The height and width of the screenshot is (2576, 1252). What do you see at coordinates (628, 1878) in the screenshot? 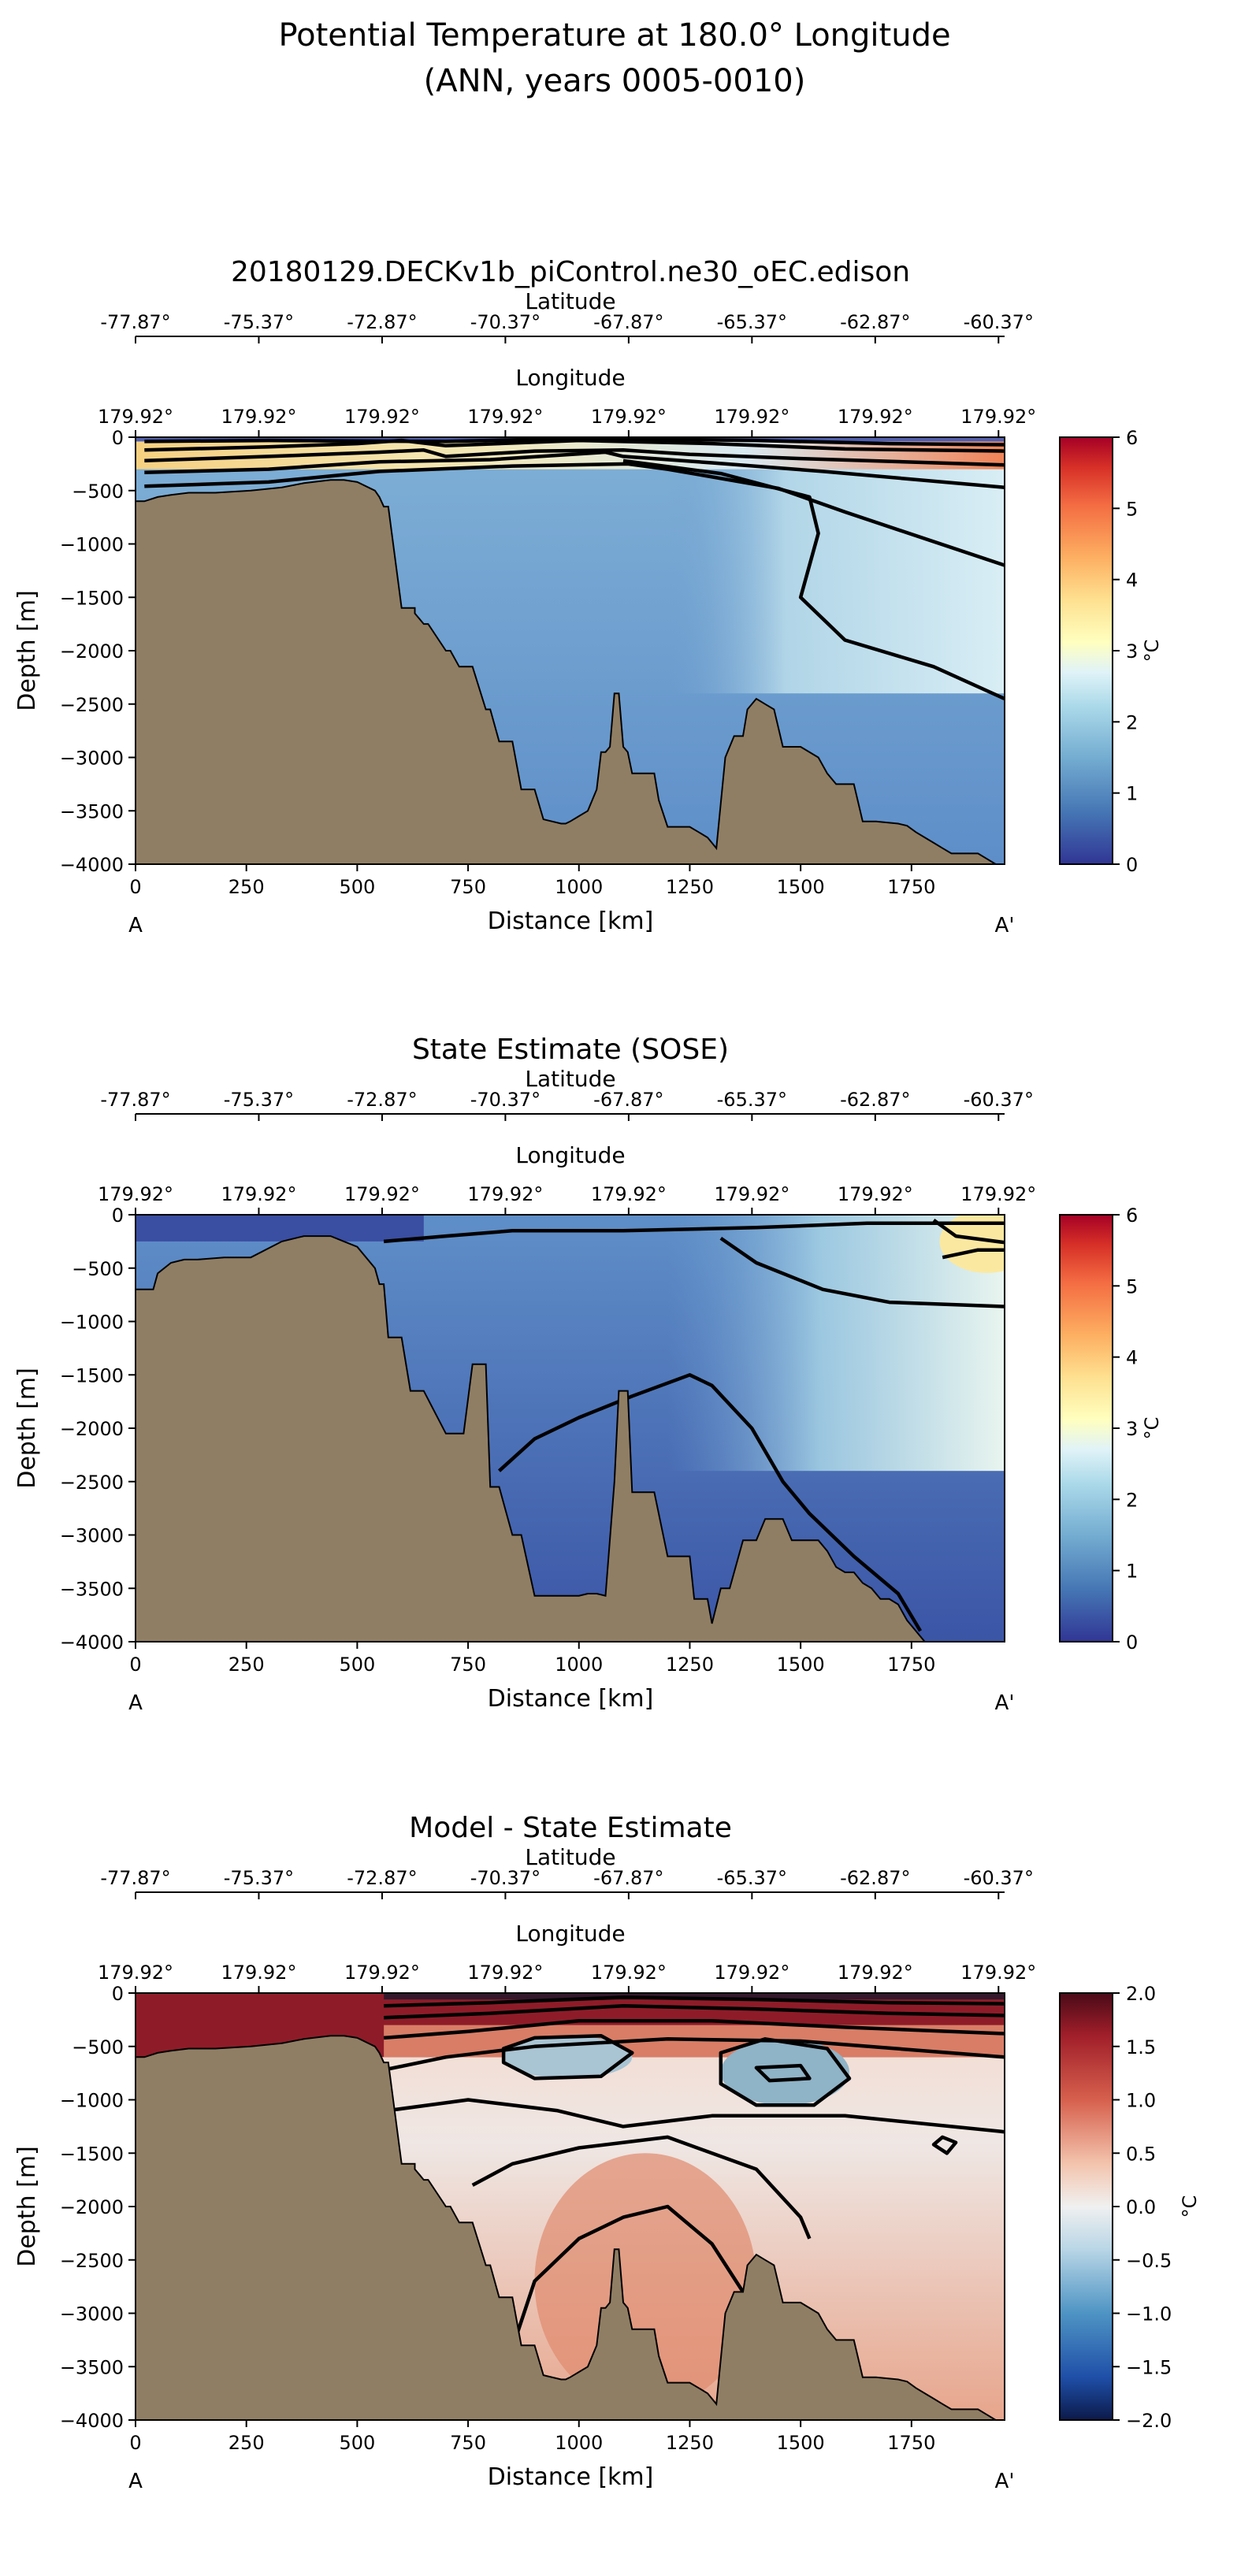
I see `latitude-tick-label: -67.87°` at bounding box center [628, 1878].